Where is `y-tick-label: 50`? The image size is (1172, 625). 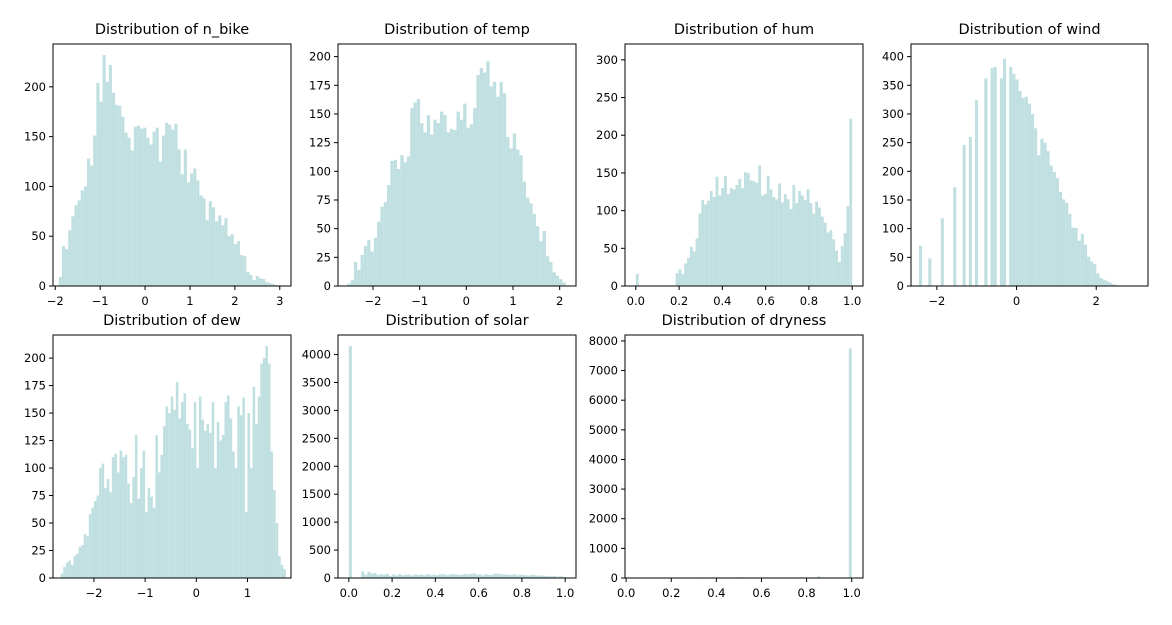 y-tick-label: 50 is located at coordinates (610, 248).